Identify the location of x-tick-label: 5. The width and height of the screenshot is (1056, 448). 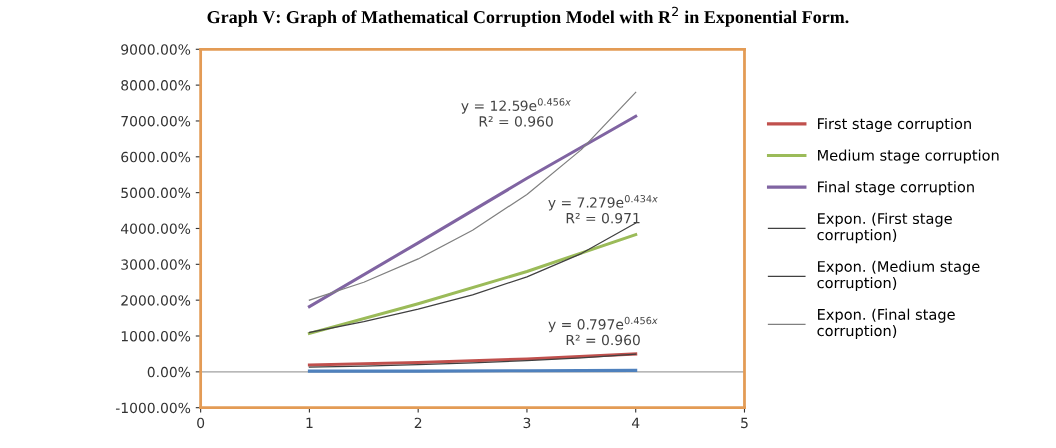
(744, 423).